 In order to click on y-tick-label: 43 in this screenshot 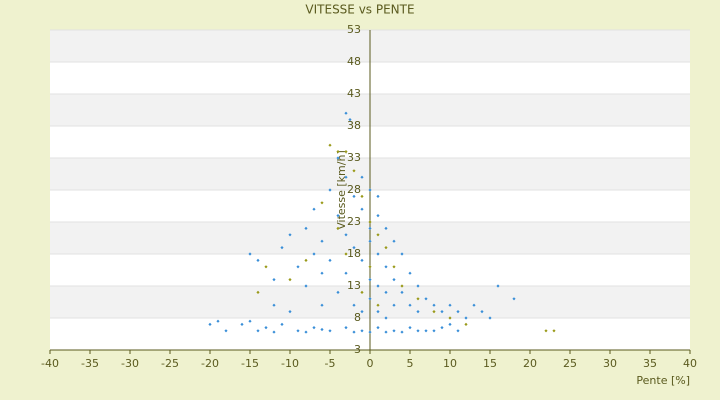, I will do `click(354, 93)`.